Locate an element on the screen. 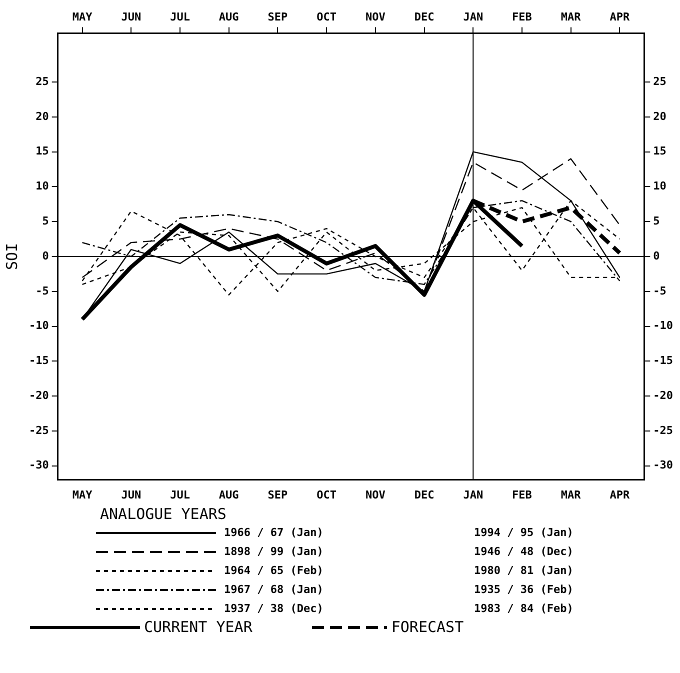  x-tick-label: JAN is located at coordinates (473, 495).